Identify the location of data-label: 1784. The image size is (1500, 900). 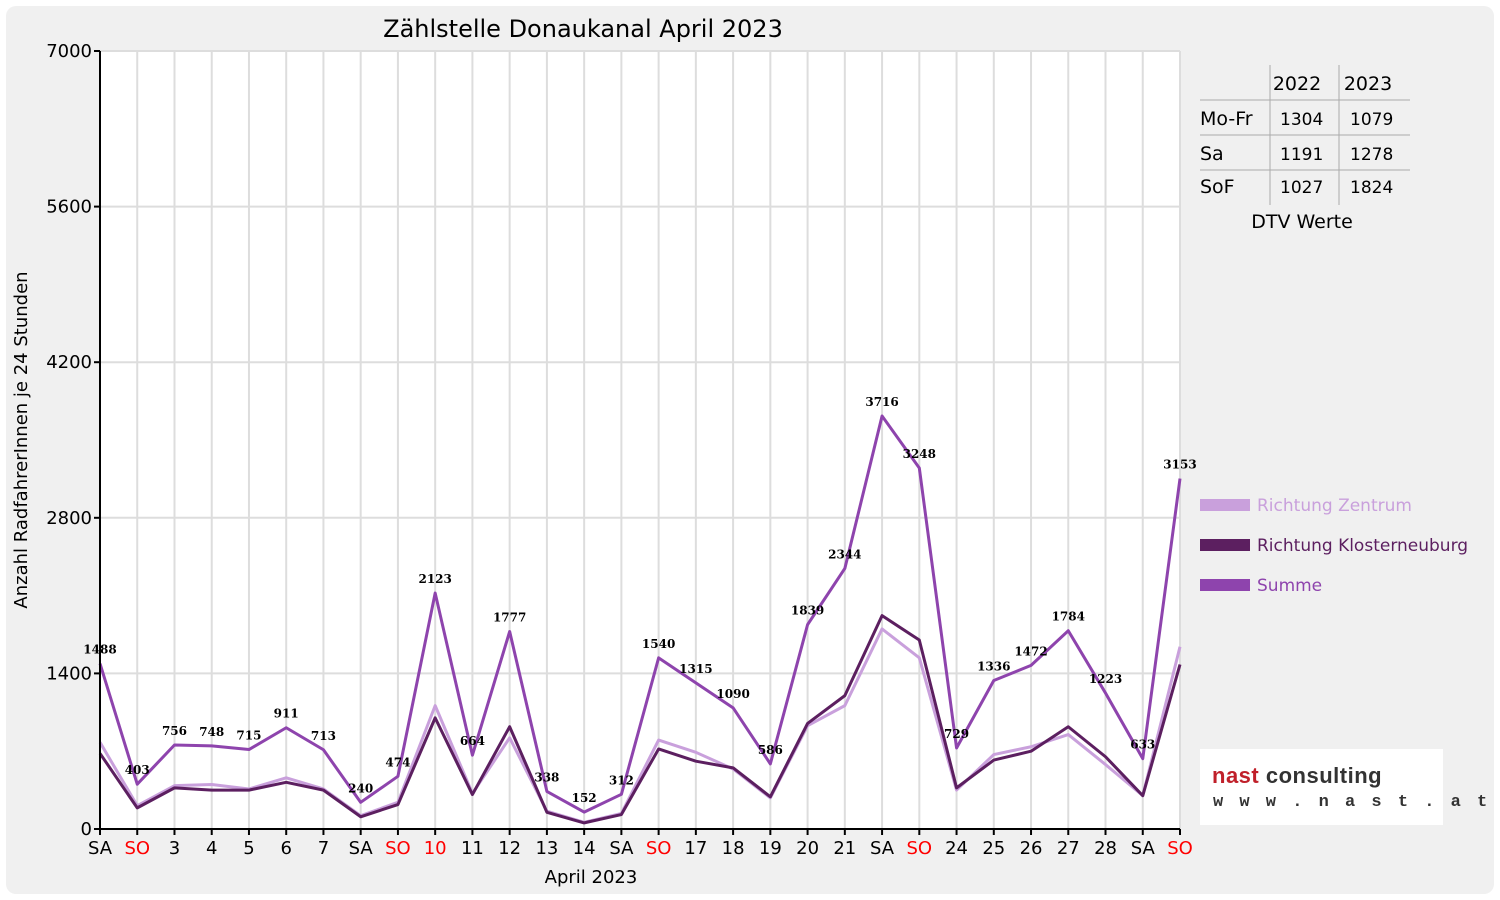
(1068, 617).